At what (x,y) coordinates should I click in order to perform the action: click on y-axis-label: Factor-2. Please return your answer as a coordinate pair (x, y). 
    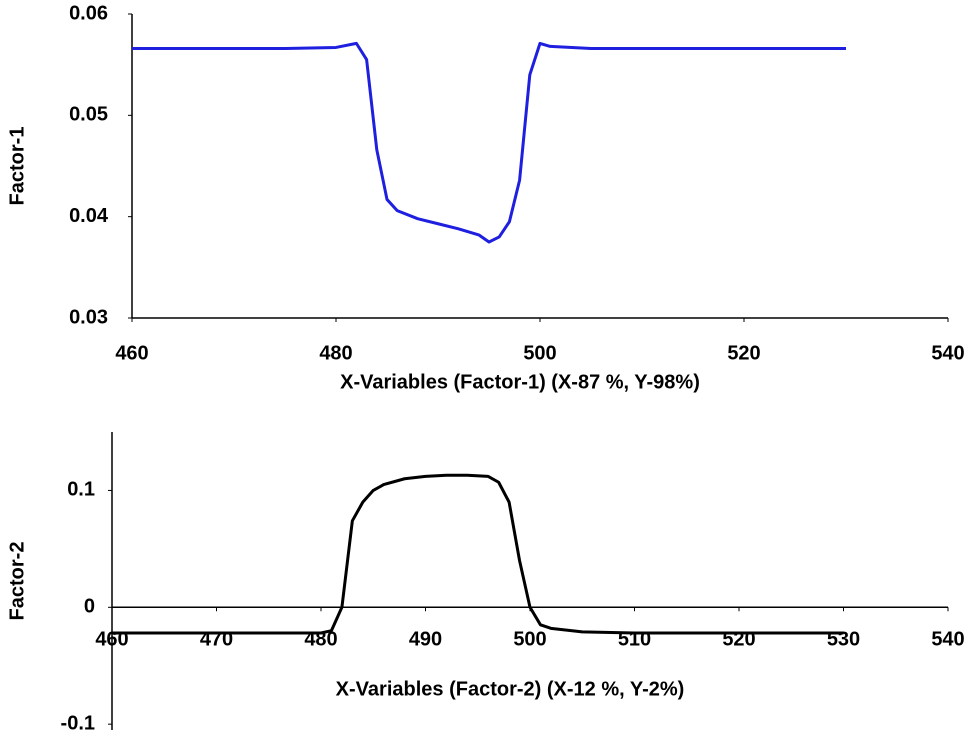
    Looking at the image, I should click on (17, 581).